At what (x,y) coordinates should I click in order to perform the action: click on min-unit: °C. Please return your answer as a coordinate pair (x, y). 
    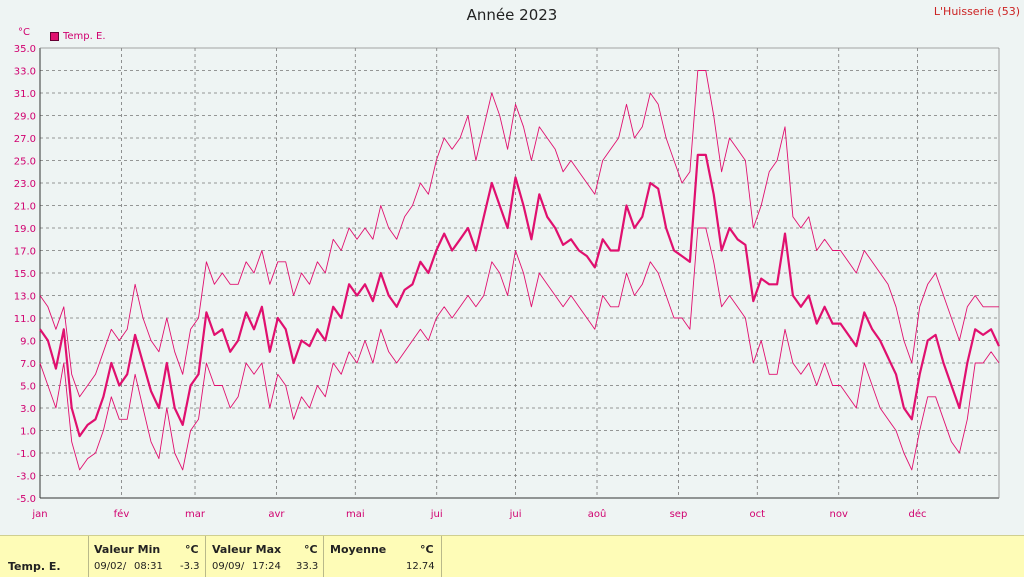
    Looking at the image, I should click on (192, 549).